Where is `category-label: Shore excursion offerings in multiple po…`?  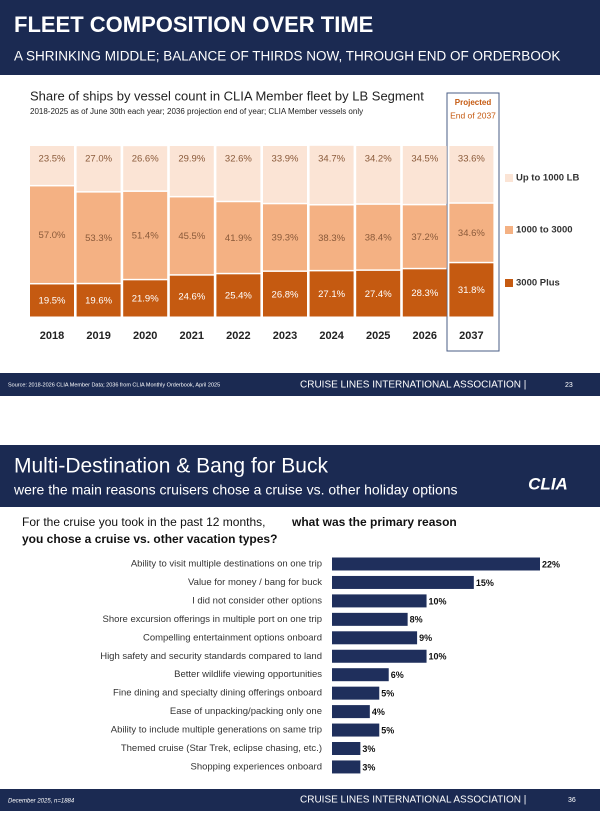
category-label: Shore excursion offerings in multiple po… is located at coordinates (212, 619).